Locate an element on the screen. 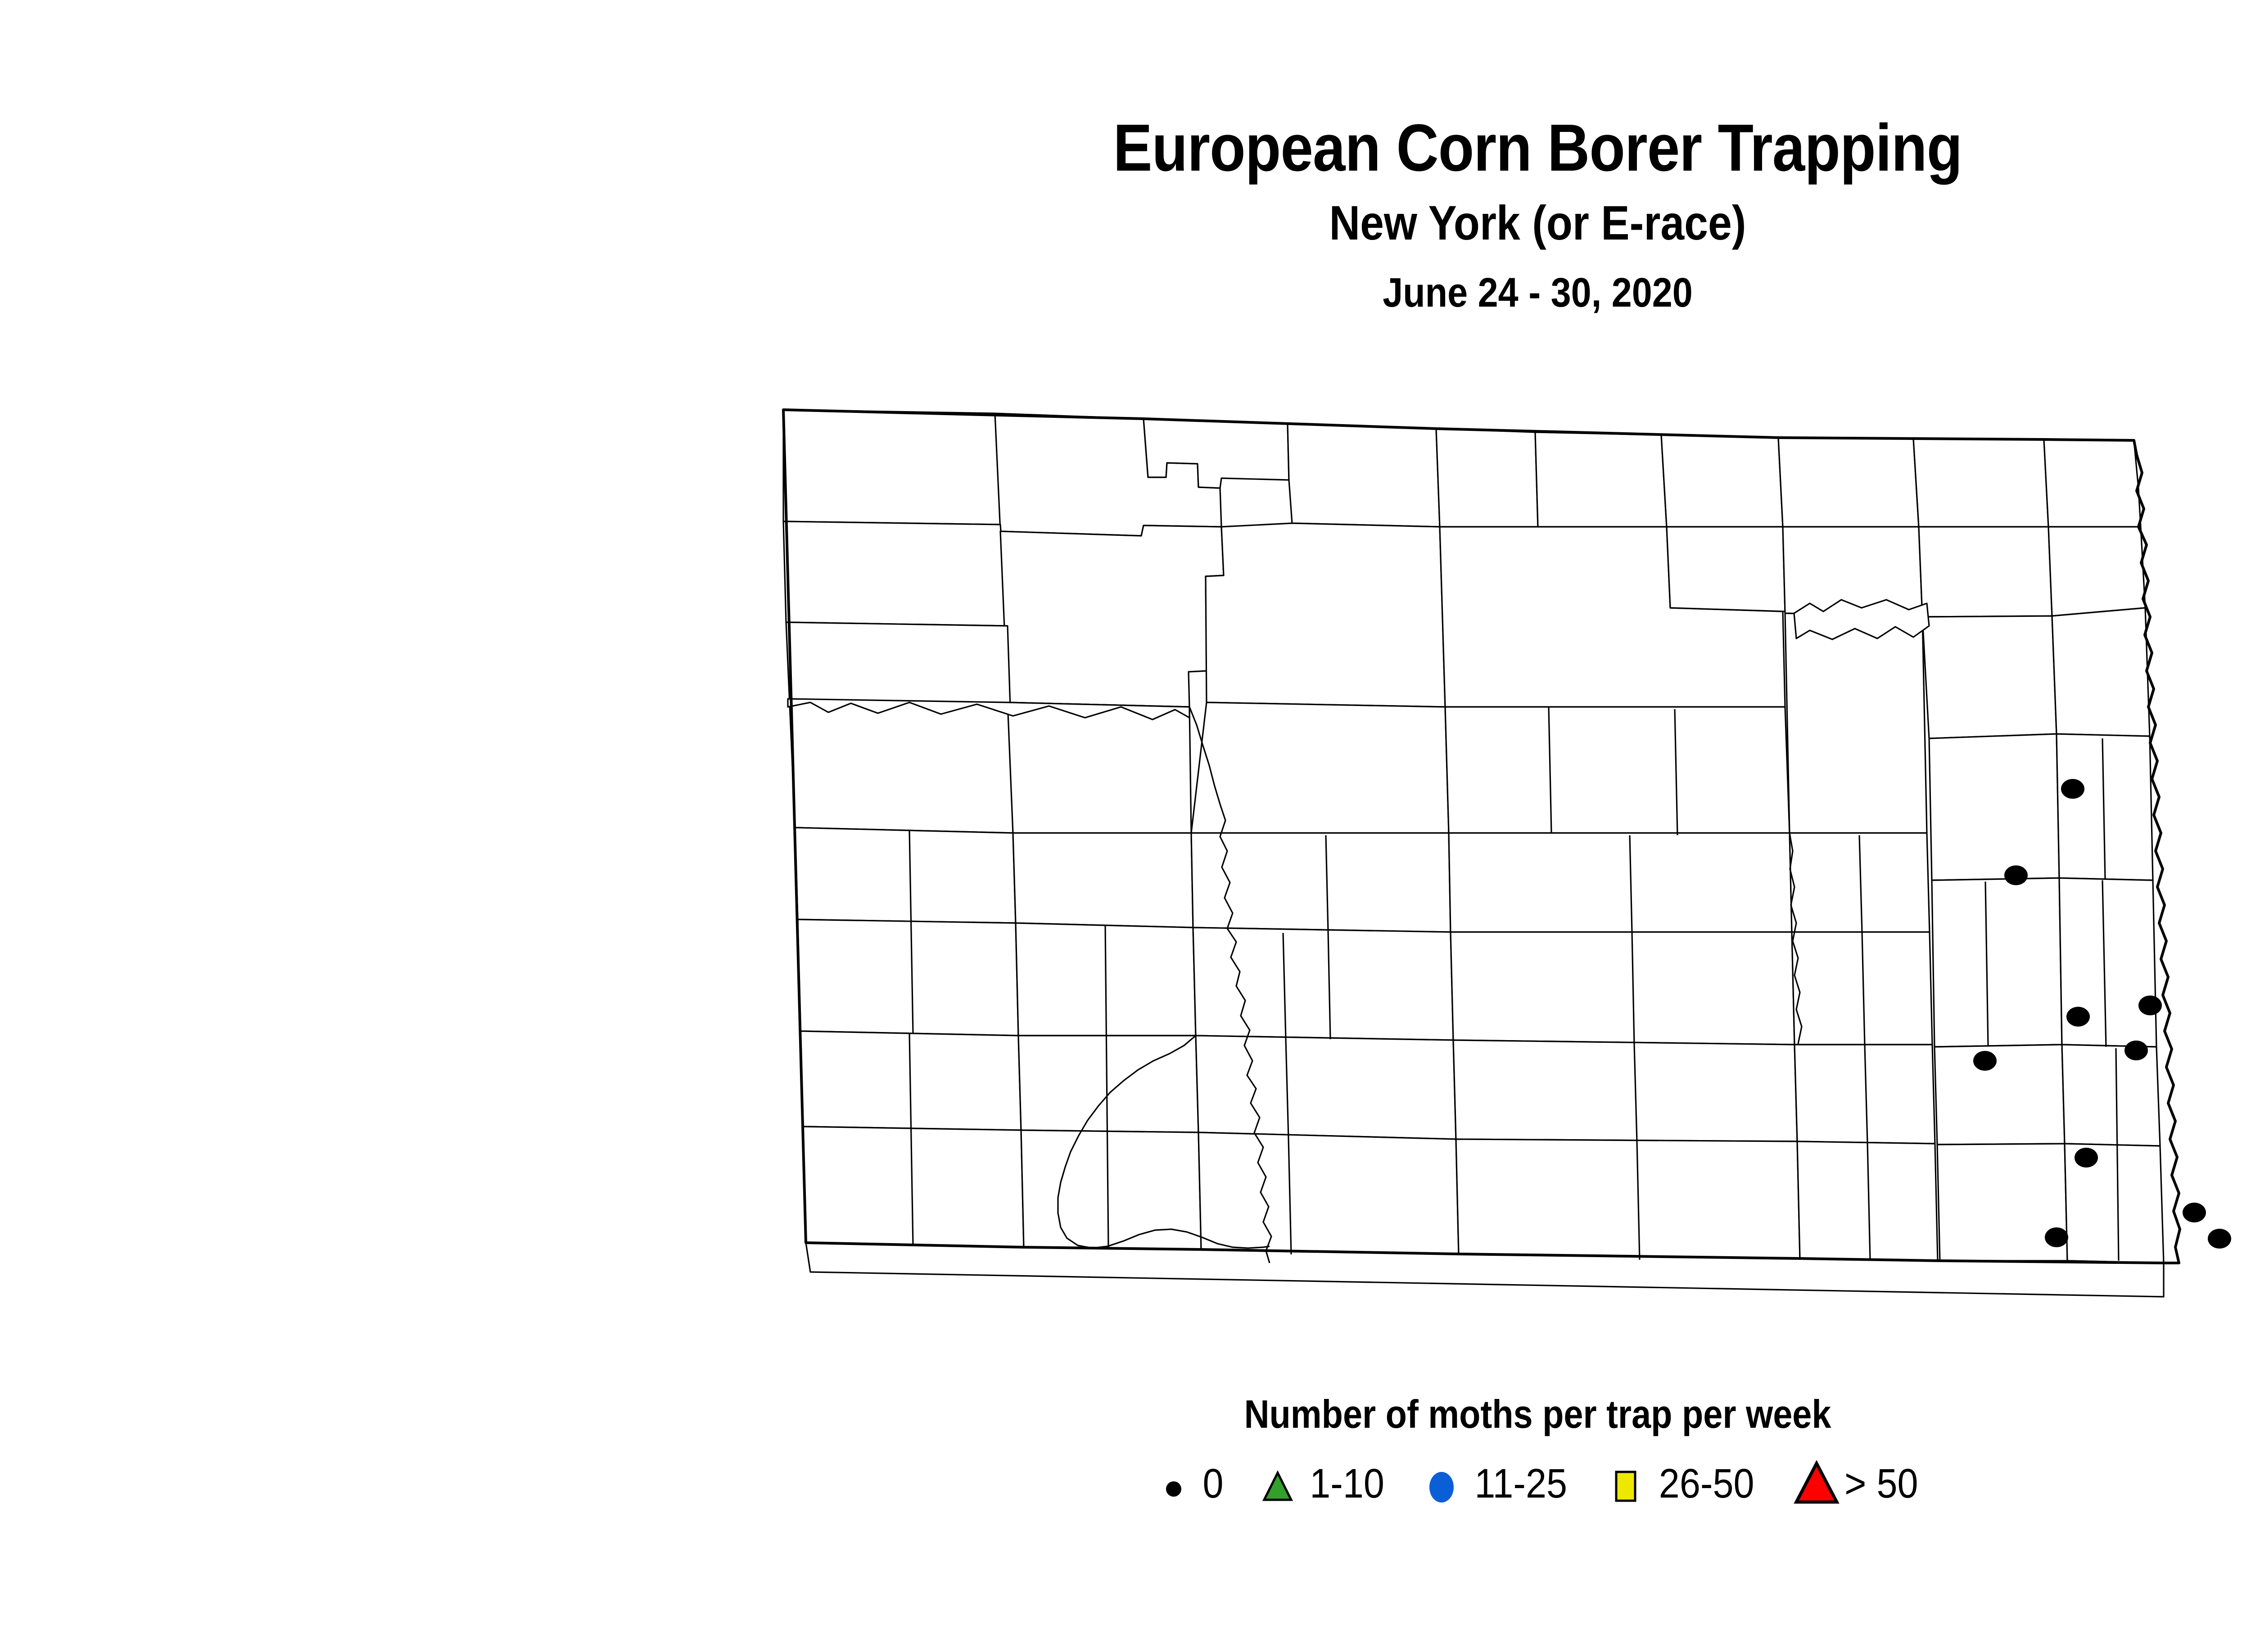 The width and height of the screenshot is (2251, 1652). page-subtitle: New York (or E-race) is located at coordinates (1538, 222).